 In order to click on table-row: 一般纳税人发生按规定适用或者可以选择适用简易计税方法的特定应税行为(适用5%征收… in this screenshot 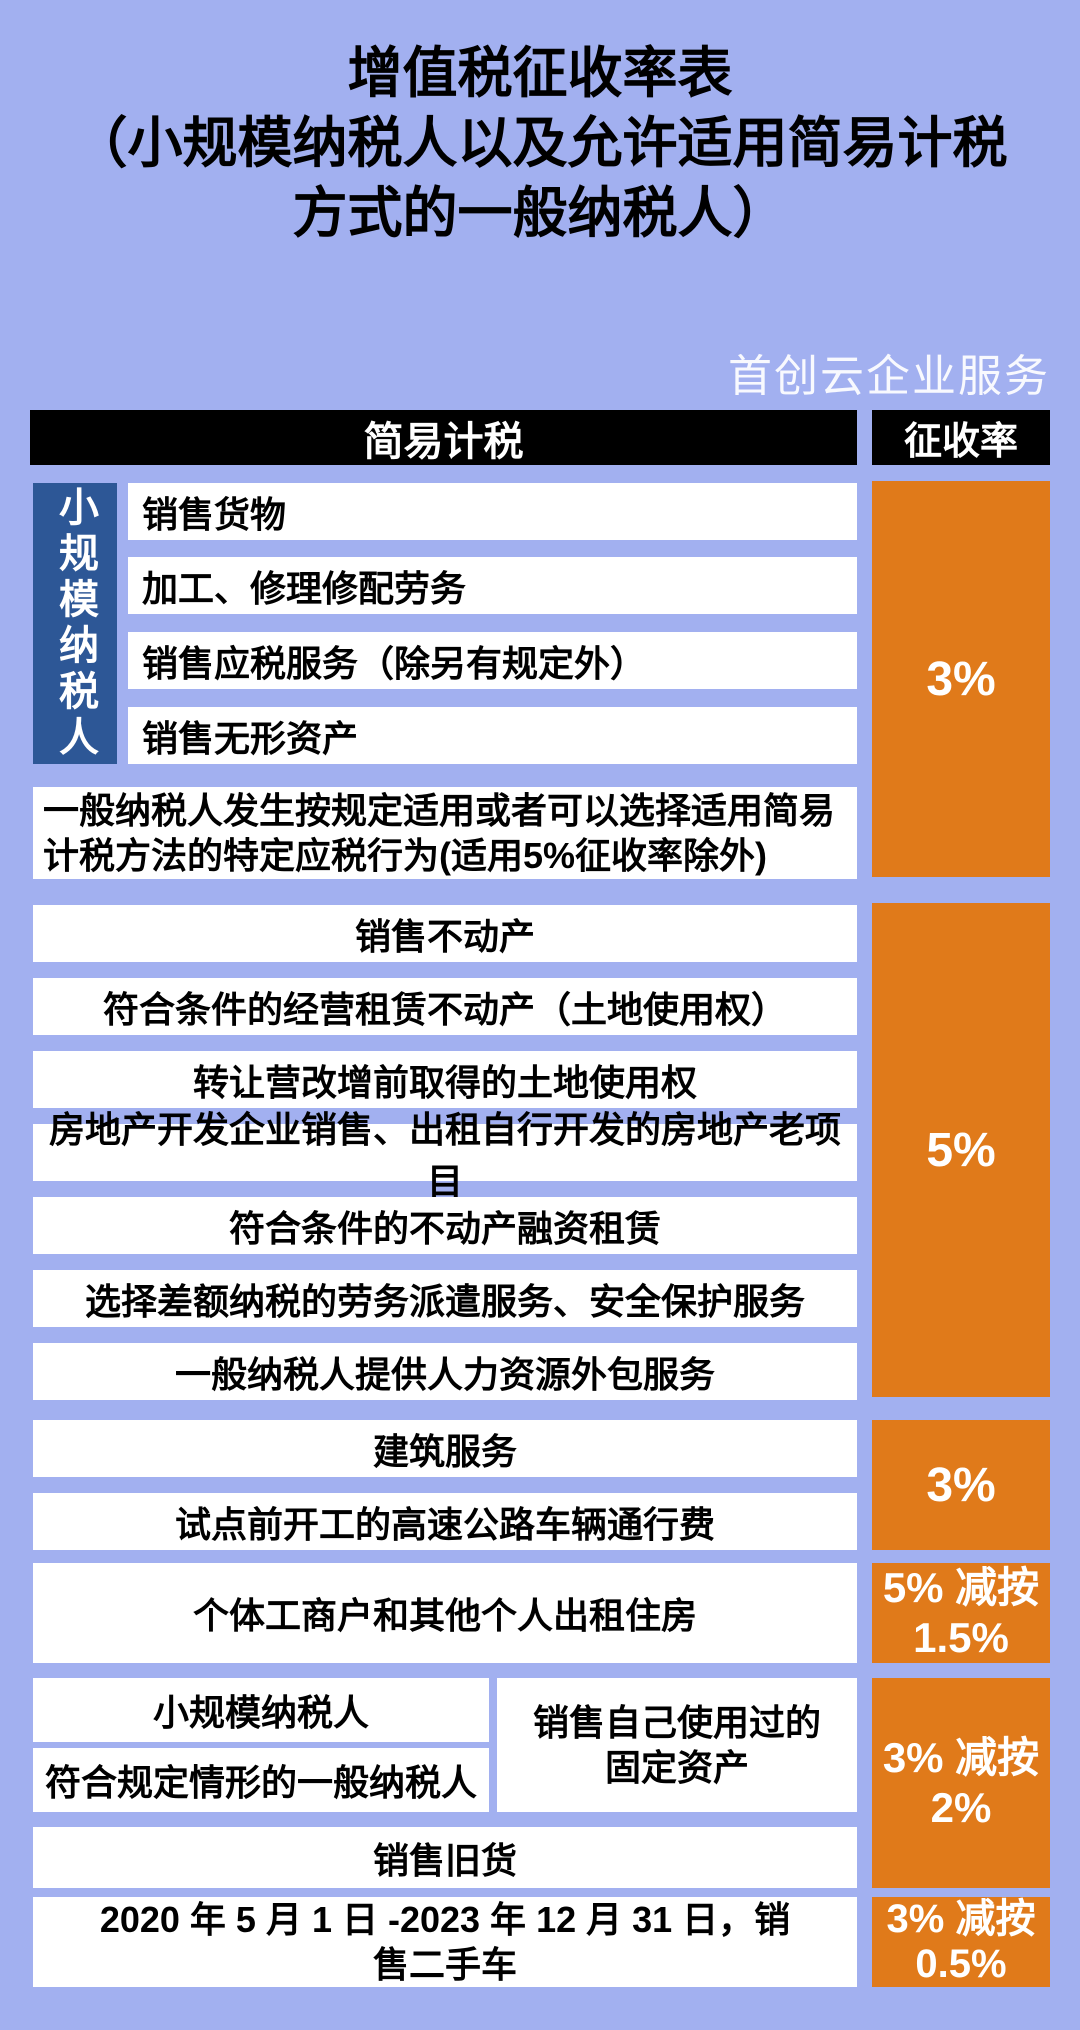, I will do `click(445, 833)`.